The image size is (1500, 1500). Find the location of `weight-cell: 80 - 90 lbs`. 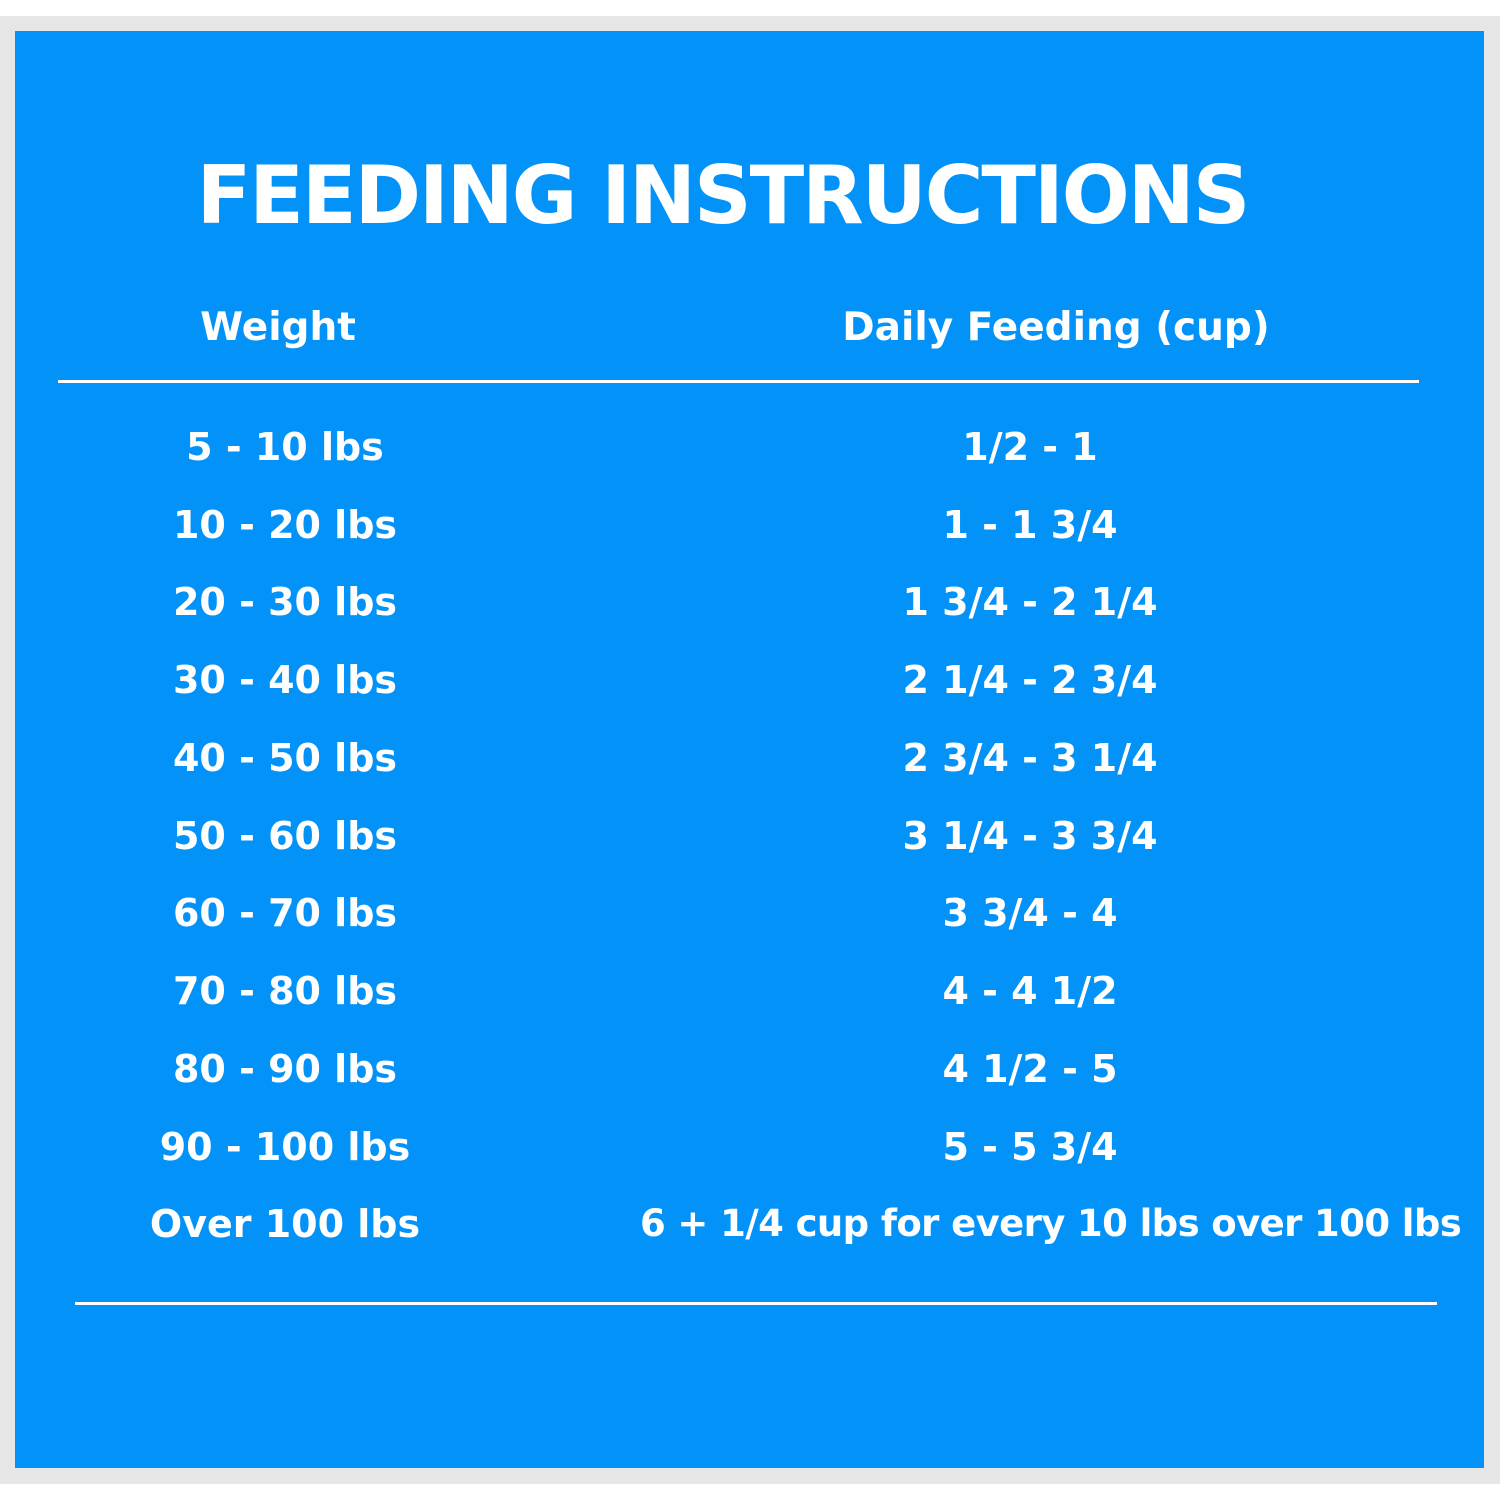

weight-cell: 80 - 90 lbs is located at coordinates (285, 1069).